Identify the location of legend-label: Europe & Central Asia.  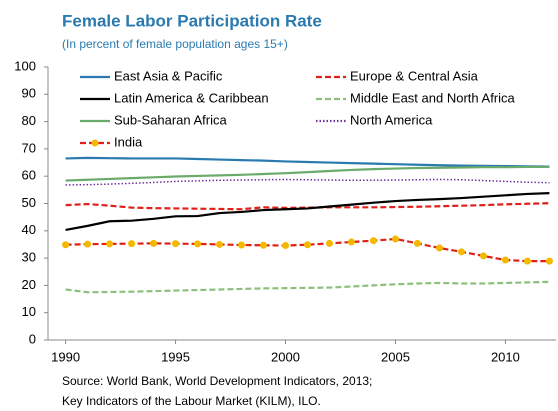
(414, 75).